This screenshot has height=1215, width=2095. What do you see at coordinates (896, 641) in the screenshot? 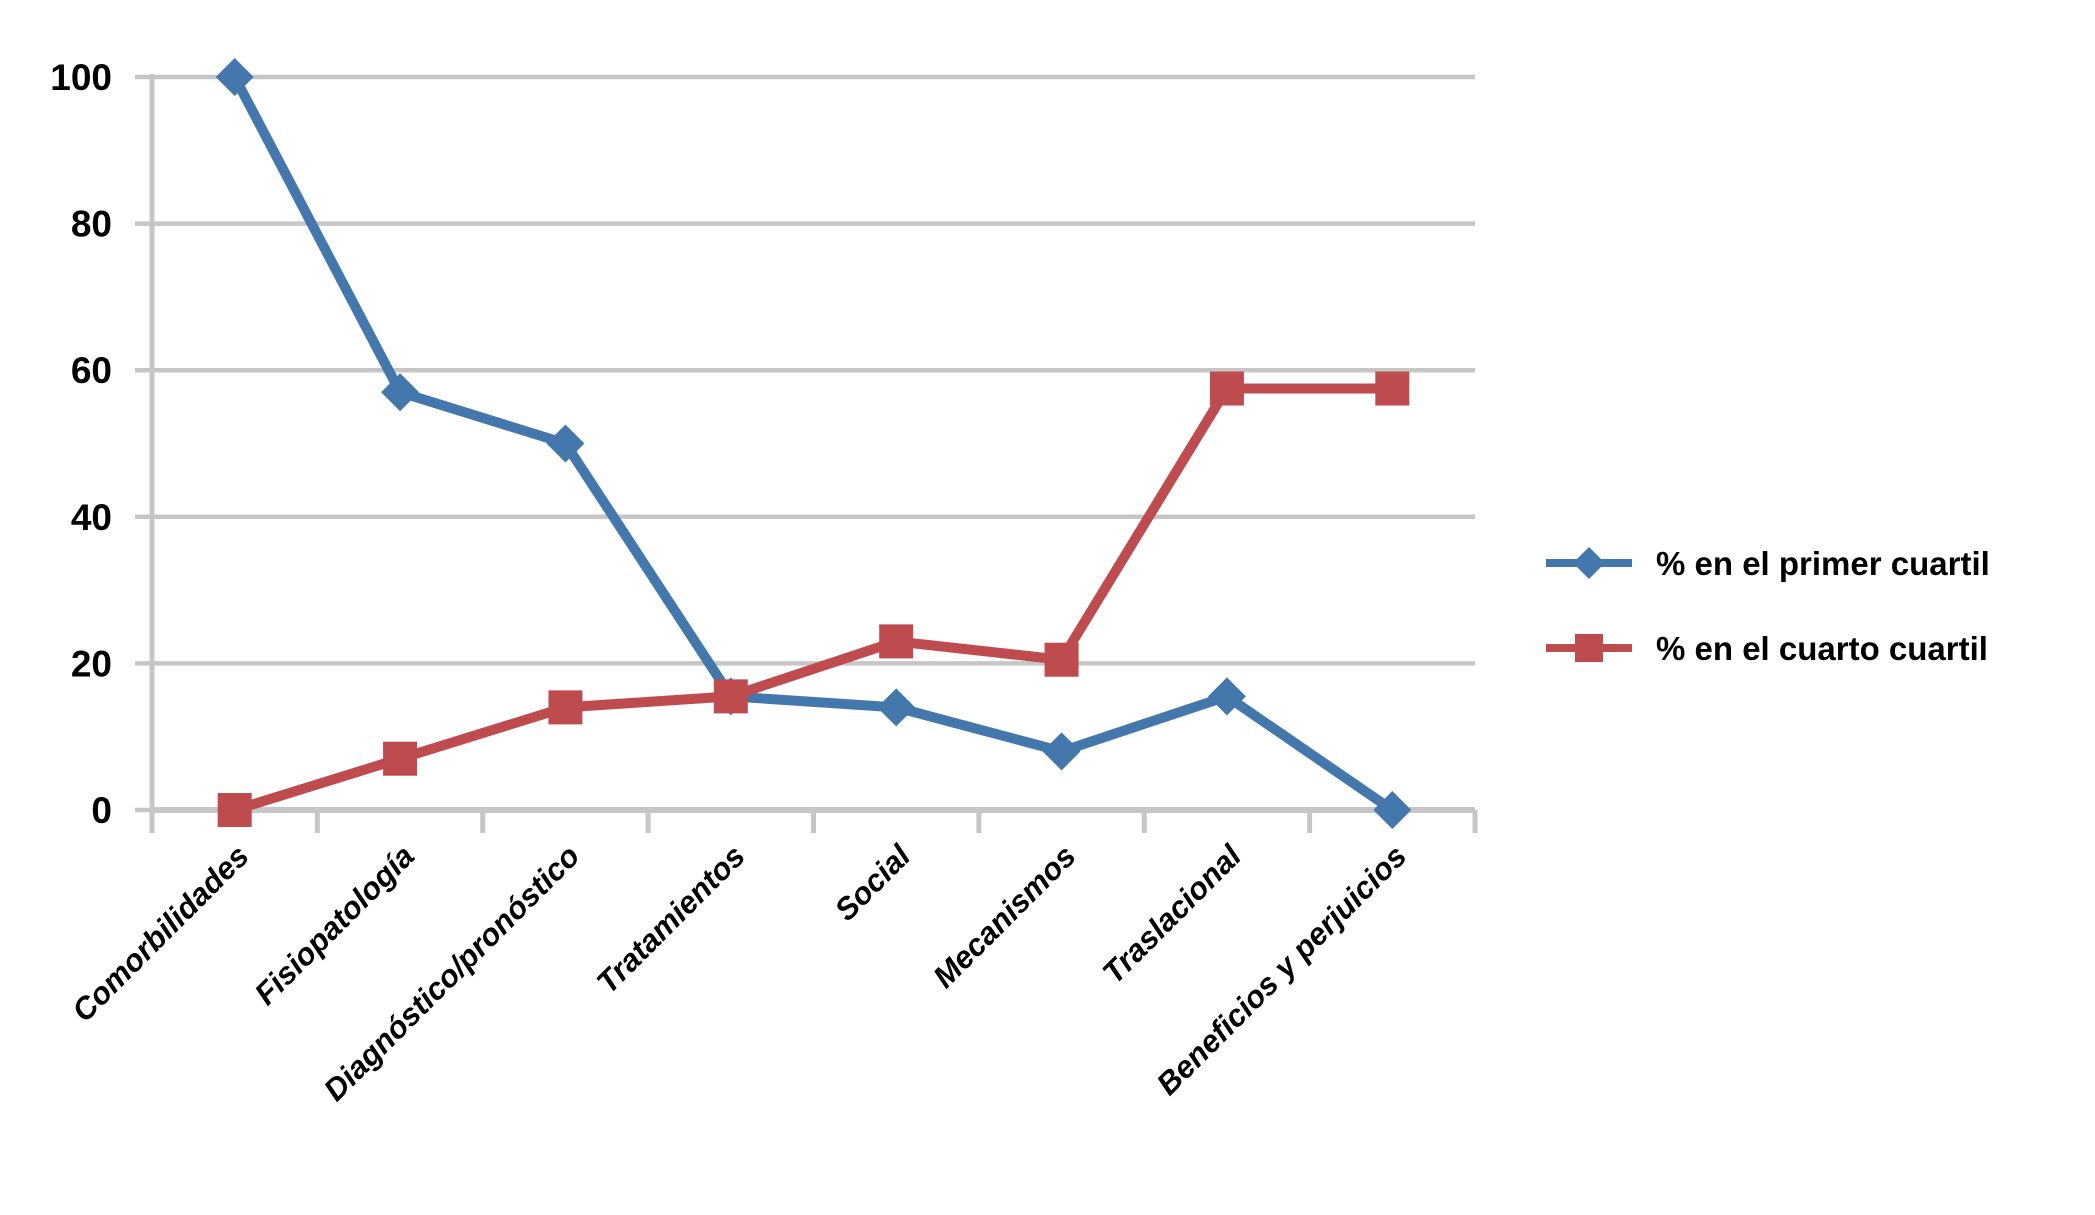
I see `marker-square-social` at bounding box center [896, 641].